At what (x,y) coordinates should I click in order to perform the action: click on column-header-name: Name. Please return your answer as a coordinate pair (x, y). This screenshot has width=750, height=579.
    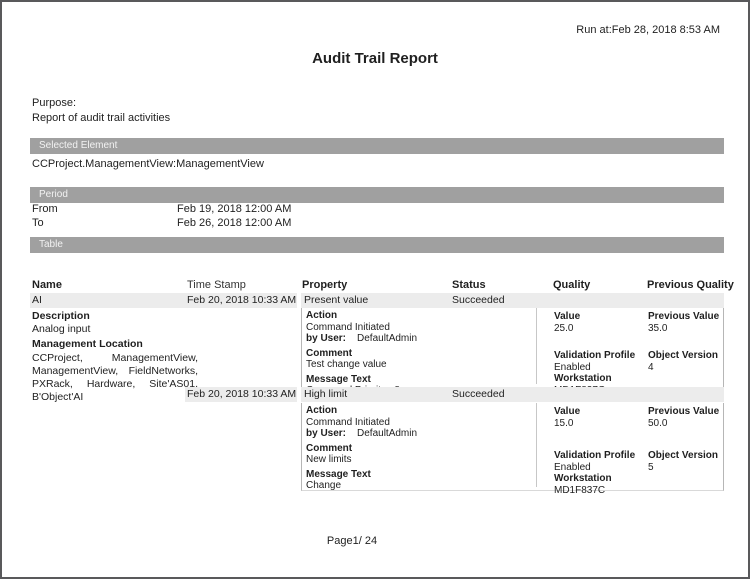
    Looking at the image, I should click on (47, 285).